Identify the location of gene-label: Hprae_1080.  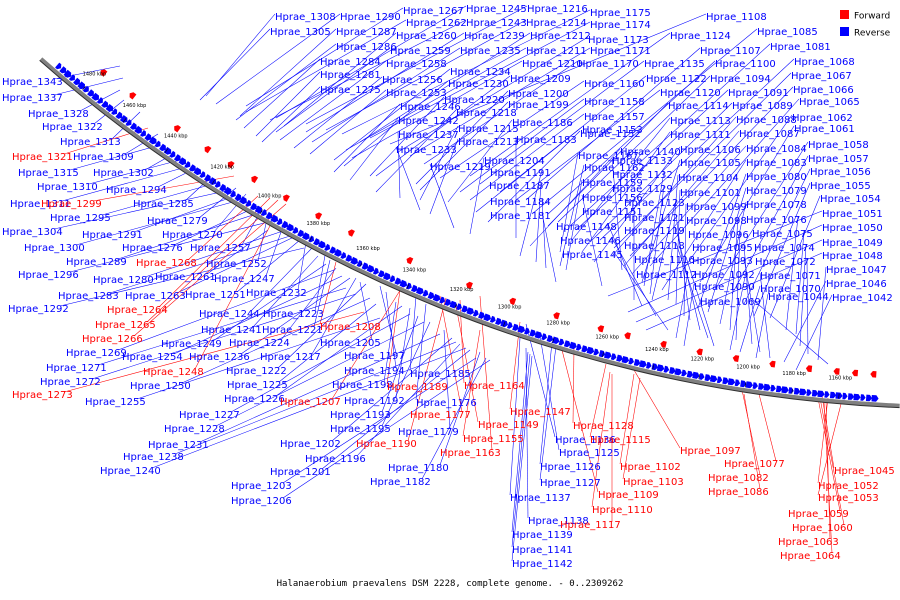
(776, 177).